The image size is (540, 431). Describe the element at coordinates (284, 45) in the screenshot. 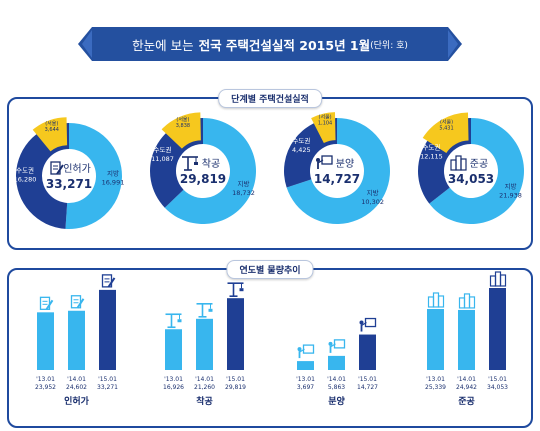

I see `page-title: 전국 주택건설실적 2015년 1월` at that location.